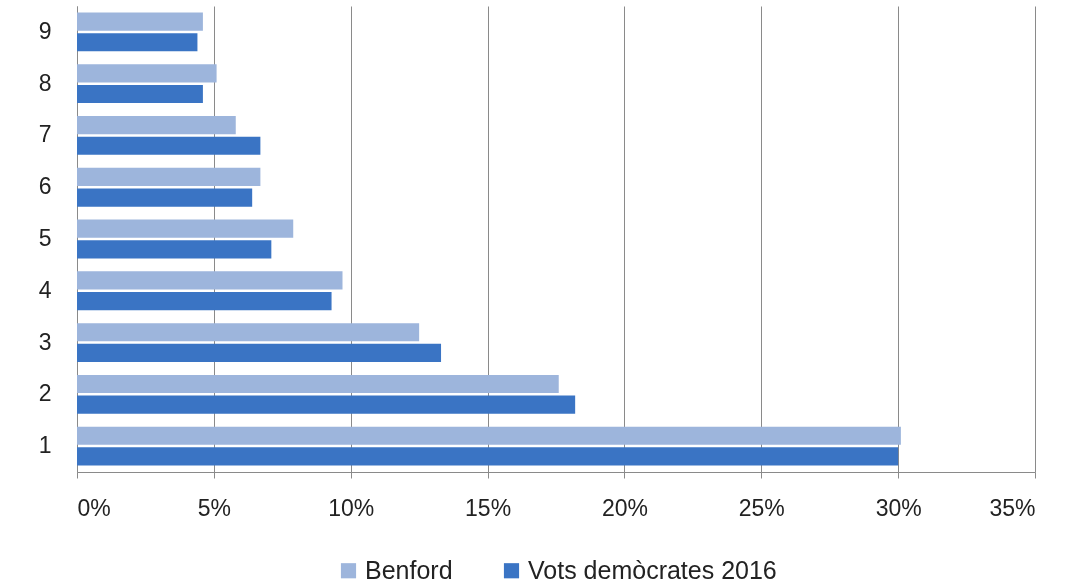 The image size is (1078, 586). Describe the element at coordinates (488, 507) in the screenshot. I see `x-tick-label: 15%` at that location.